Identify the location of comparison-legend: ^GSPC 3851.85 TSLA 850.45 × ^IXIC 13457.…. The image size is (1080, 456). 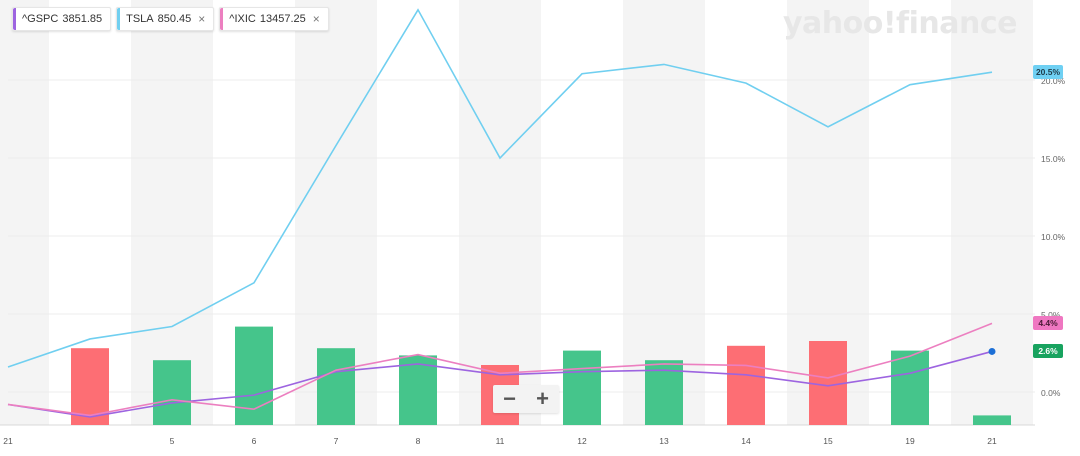
(170, 19).